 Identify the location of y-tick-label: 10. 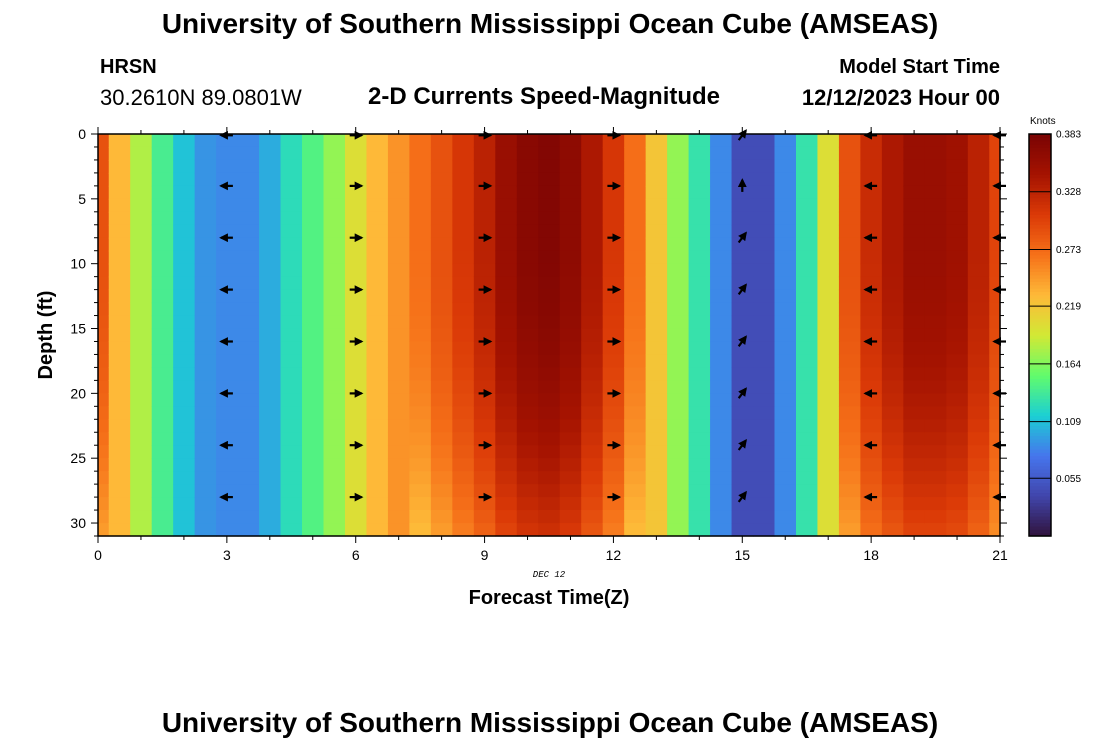
(78, 264).